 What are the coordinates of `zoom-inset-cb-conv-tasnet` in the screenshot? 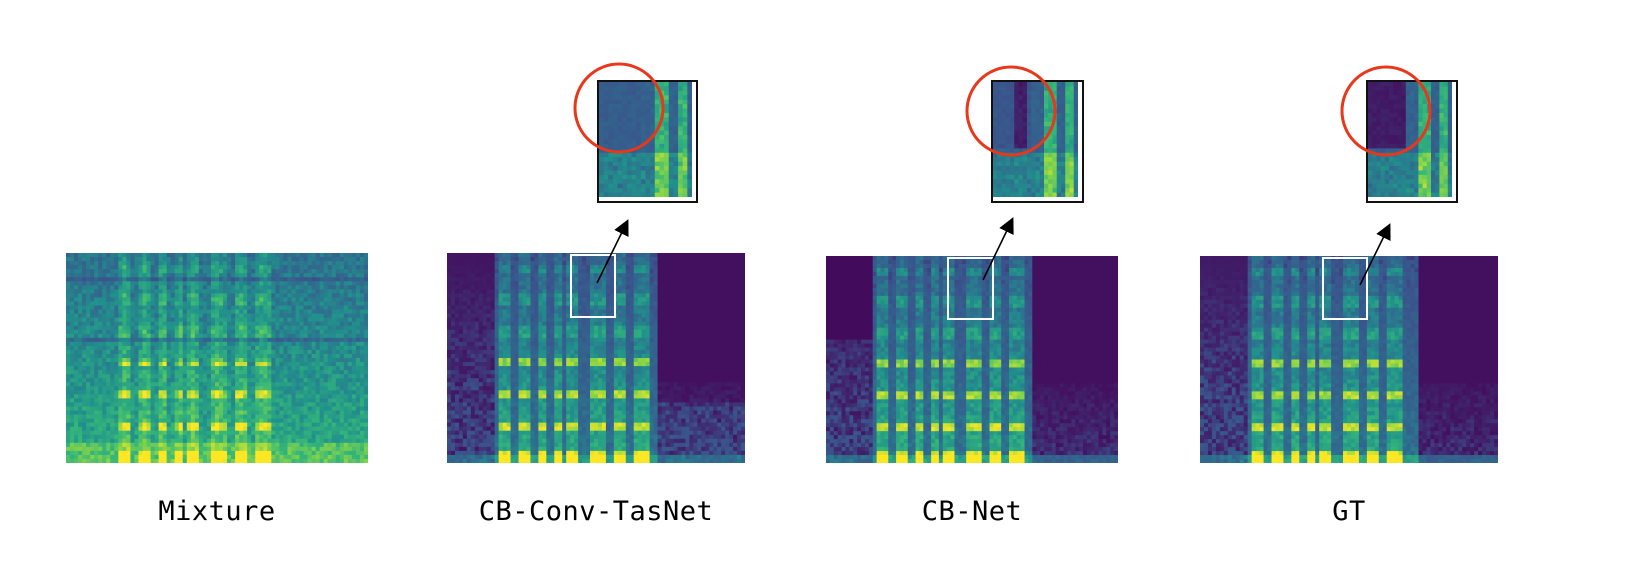 It's located at (647, 141).